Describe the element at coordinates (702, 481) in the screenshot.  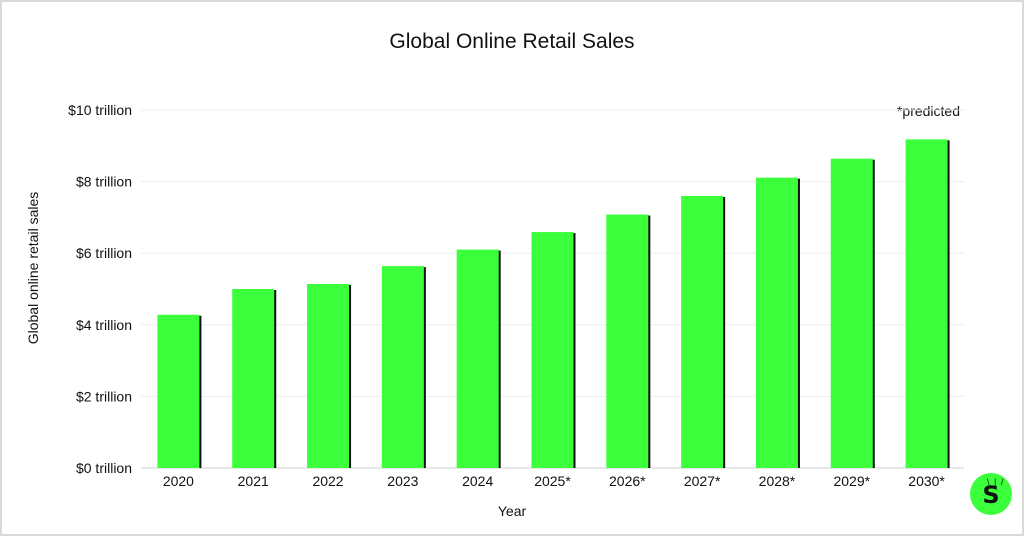
I see `x-tick-label: 2027*` at that location.